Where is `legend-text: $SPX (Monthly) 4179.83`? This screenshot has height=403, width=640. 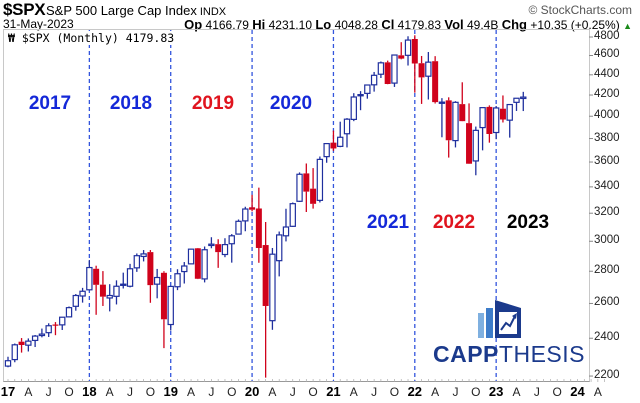 legend-text: $SPX (Monthly) 4179.83 is located at coordinates (98, 38).